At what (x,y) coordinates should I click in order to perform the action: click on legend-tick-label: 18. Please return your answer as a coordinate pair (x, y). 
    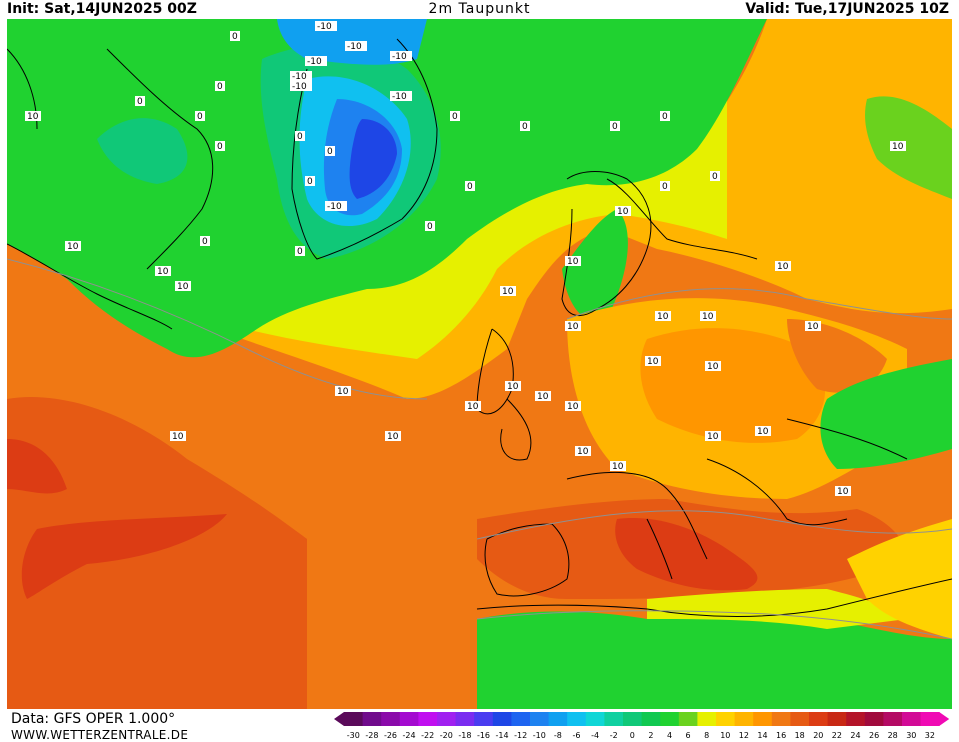
    Looking at the image, I should click on (800, 735).